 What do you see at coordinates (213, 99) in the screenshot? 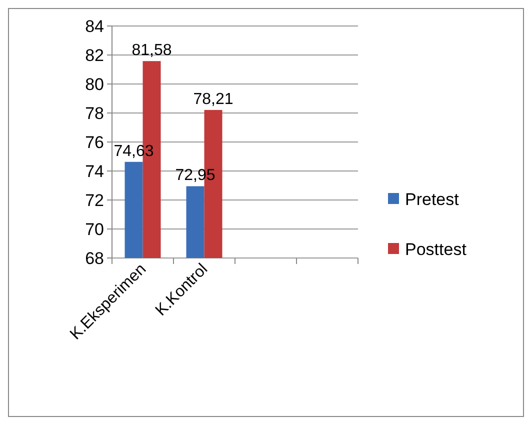
I see `data-label: 78,21` at bounding box center [213, 99].